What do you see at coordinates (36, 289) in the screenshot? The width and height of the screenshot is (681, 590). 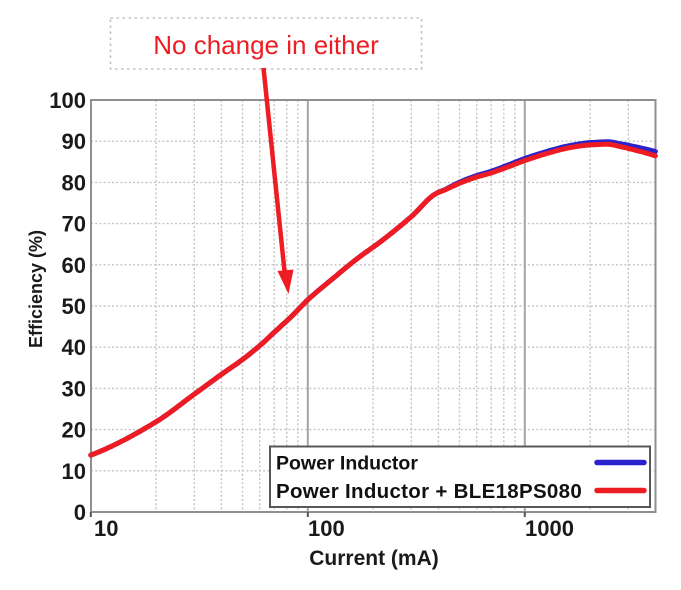 I see `svg-text: Efficiency (%)` at bounding box center [36, 289].